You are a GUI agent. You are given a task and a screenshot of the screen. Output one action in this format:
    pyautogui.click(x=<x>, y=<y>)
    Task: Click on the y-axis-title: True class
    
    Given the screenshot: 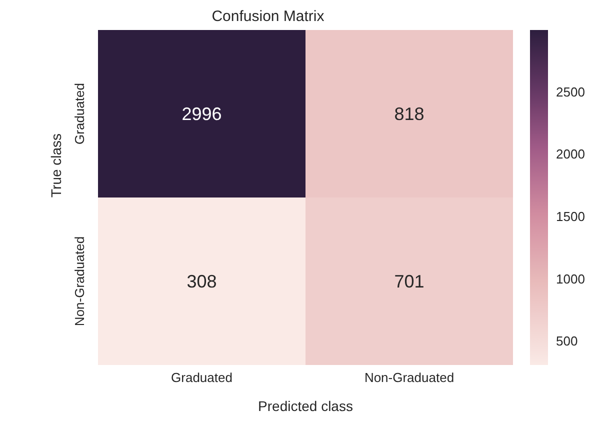 What is the action you would take?
    pyautogui.click(x=56, y=165)
    